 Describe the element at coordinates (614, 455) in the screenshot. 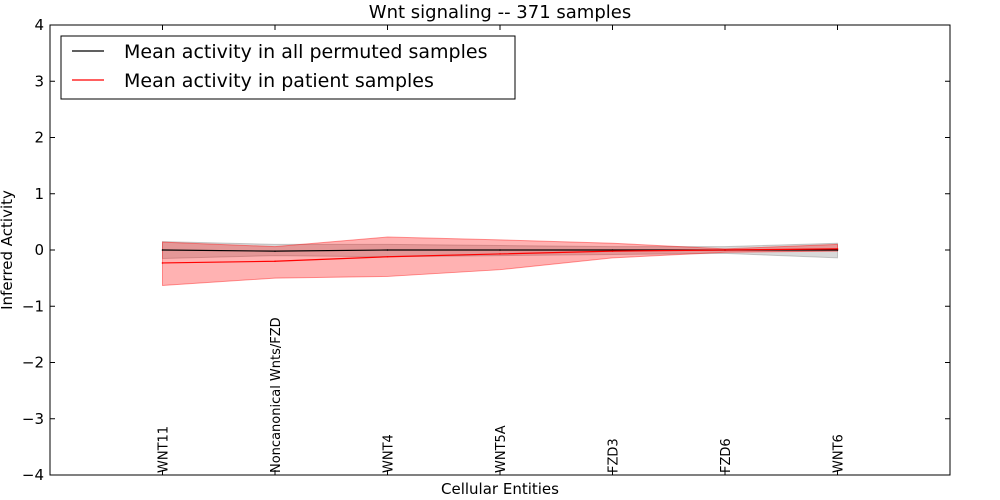

I see `x-tick-label: FZD3` at that location.